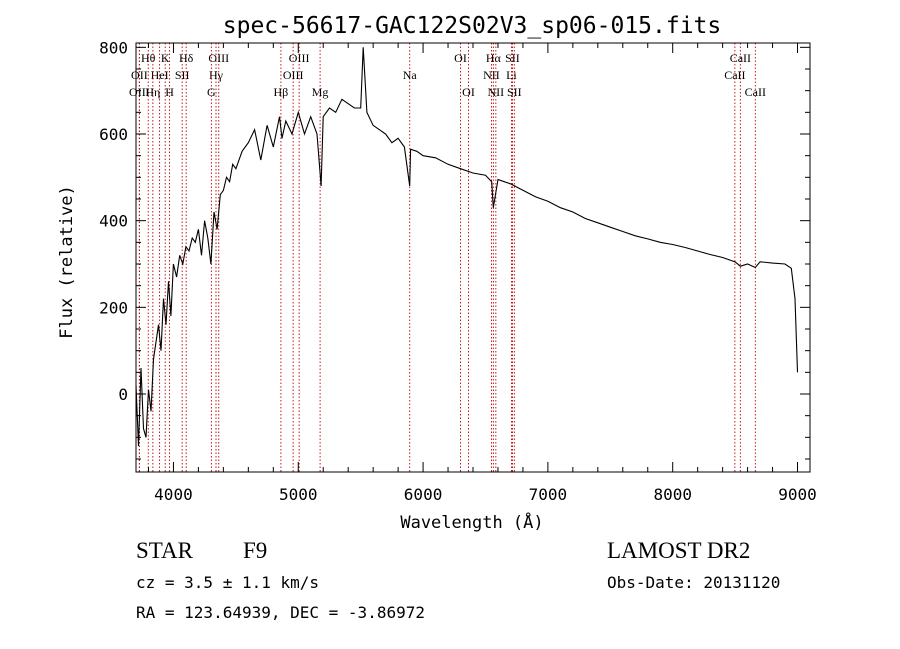 The height and width of the screenshot is (649, 900). What do you see at coordinates (228, 582) in the screenshot?
I see `redshift-velocity: cz = 3.5 ± 1.1 km/s` at bounding box center [228, 582].